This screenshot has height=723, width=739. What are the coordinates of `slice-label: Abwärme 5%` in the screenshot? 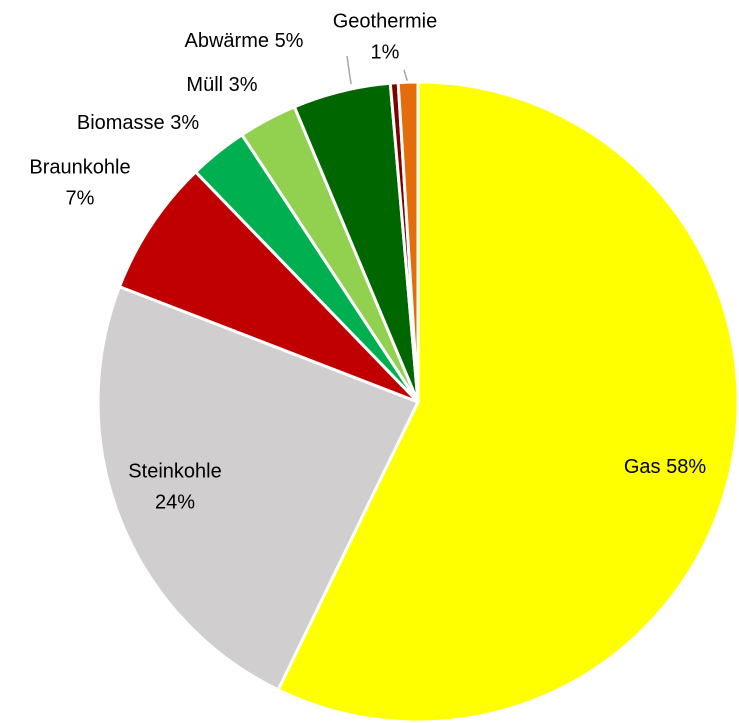 It's located at (244, 41).